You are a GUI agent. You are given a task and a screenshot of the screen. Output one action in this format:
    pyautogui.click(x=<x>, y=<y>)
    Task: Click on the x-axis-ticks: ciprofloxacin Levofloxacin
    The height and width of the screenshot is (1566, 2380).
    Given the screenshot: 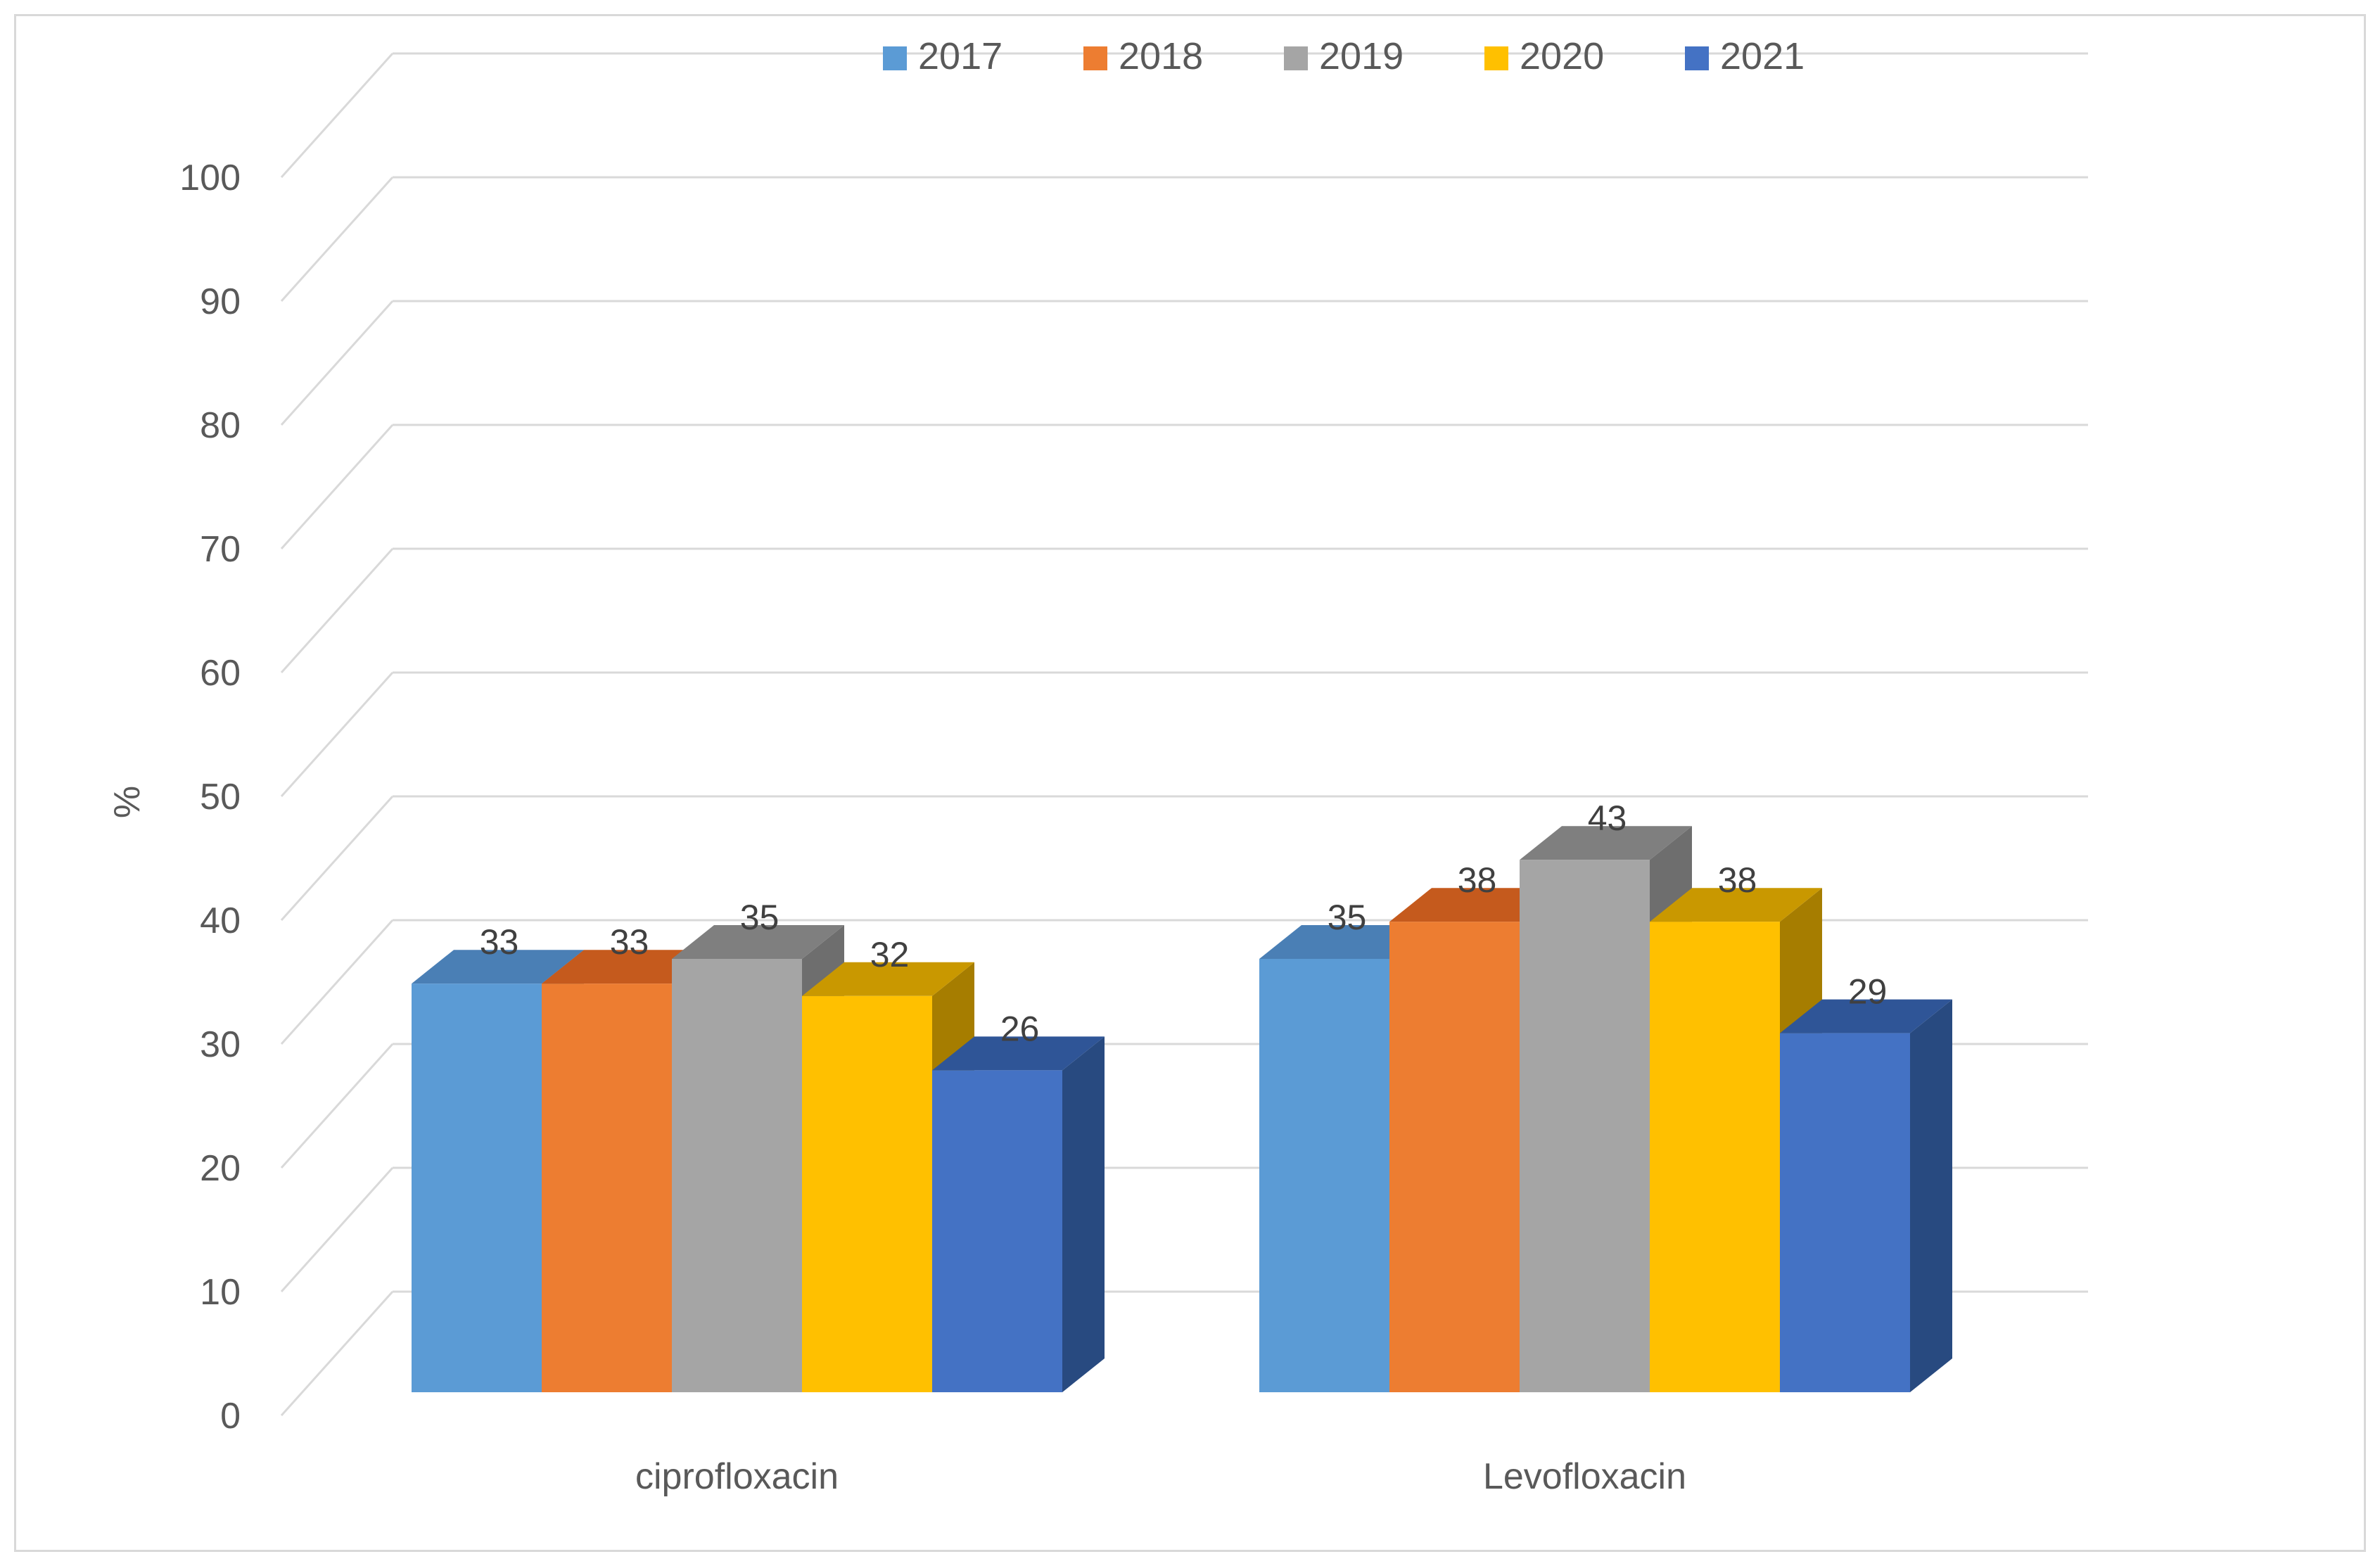 What is the action you would take?
    pyautogui.click(x=1161, y=1477)
    